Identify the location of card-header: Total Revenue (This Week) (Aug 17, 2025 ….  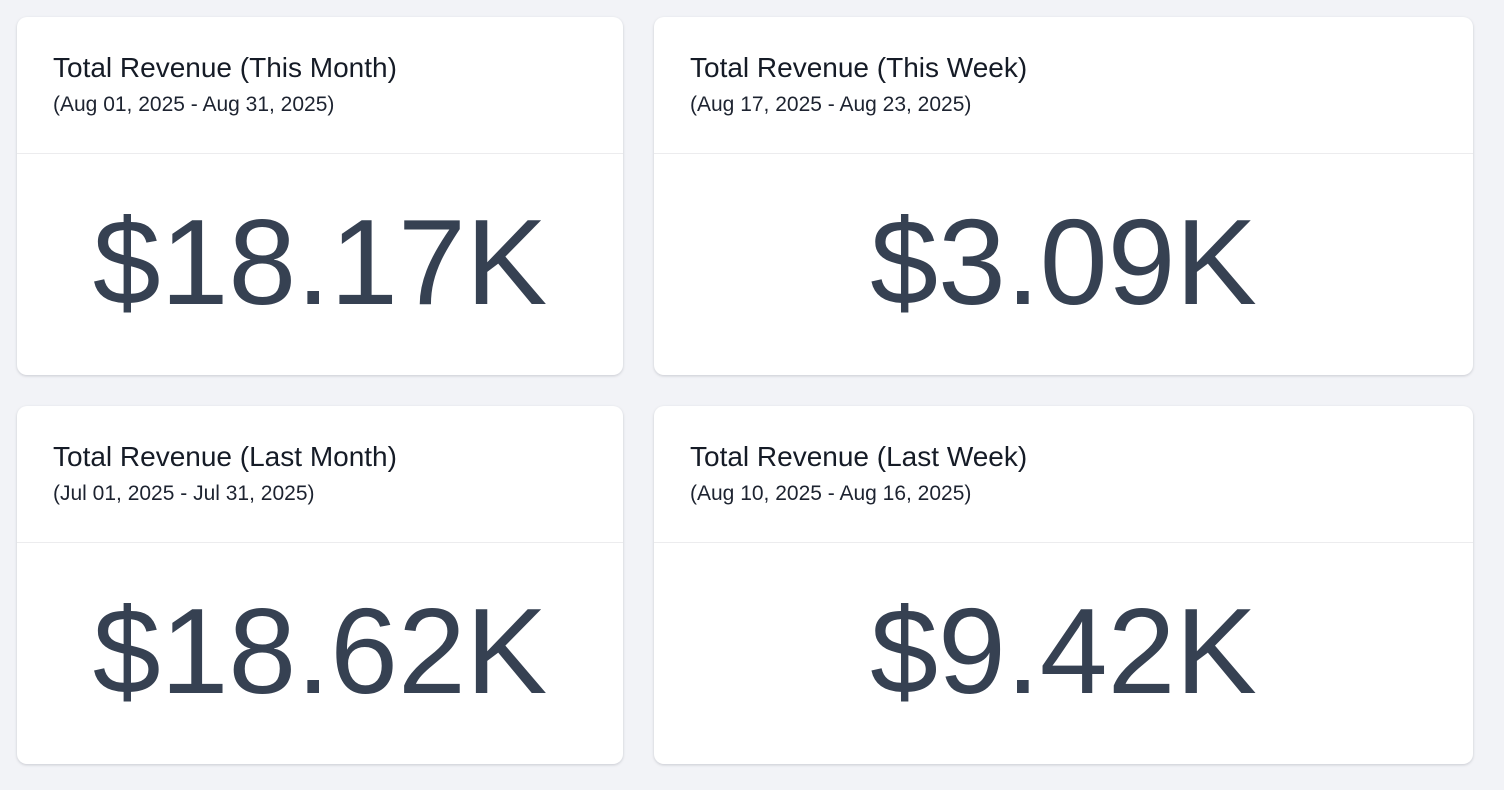
(1063, 85).